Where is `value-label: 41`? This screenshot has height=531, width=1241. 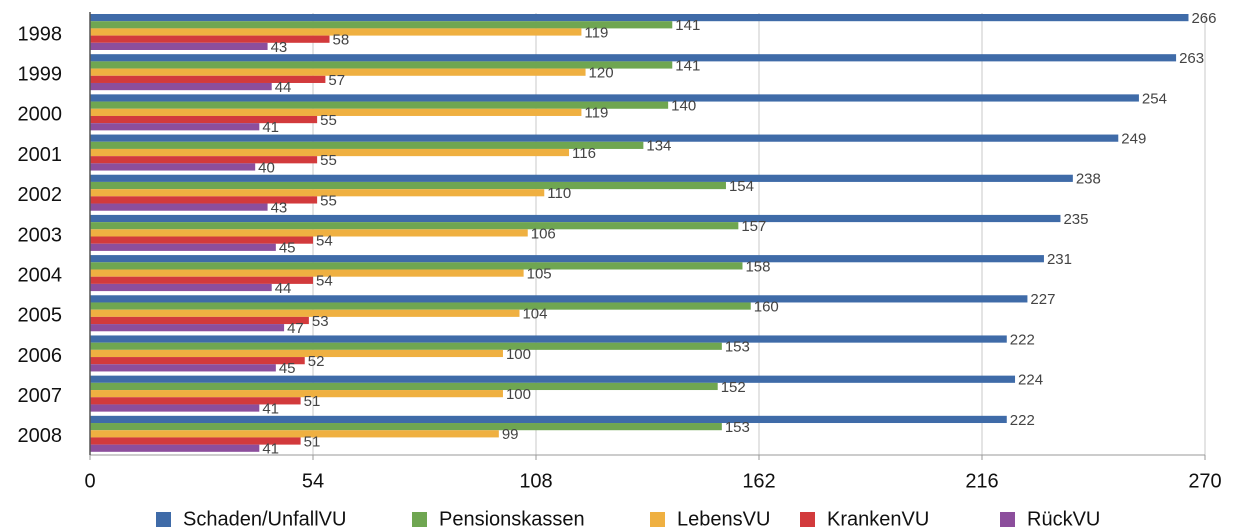 value-label: 41 is located at coordinates (270, 449).